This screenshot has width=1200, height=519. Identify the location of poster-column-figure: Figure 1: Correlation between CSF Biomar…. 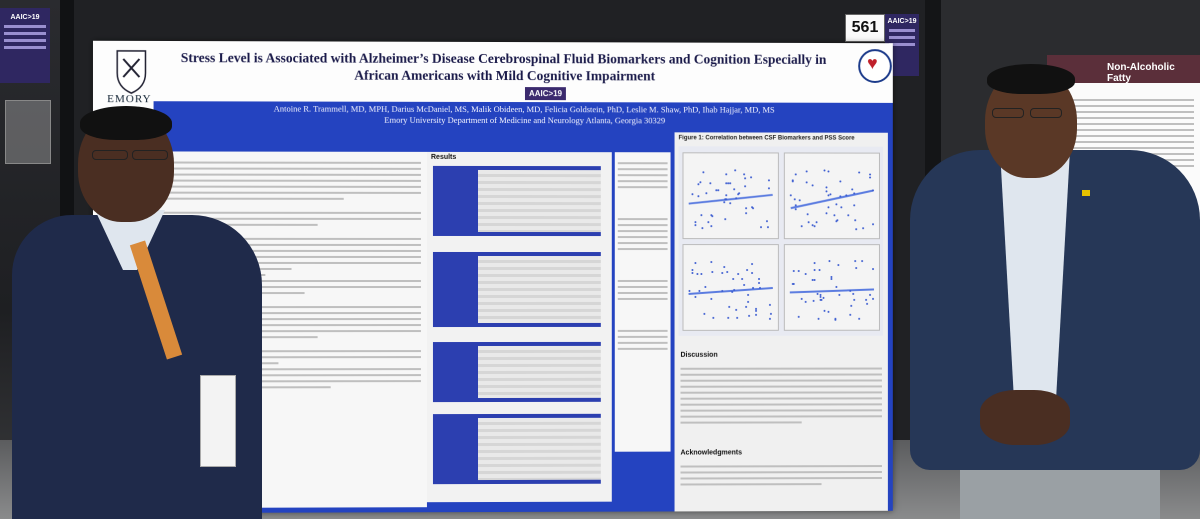
(781, 321).